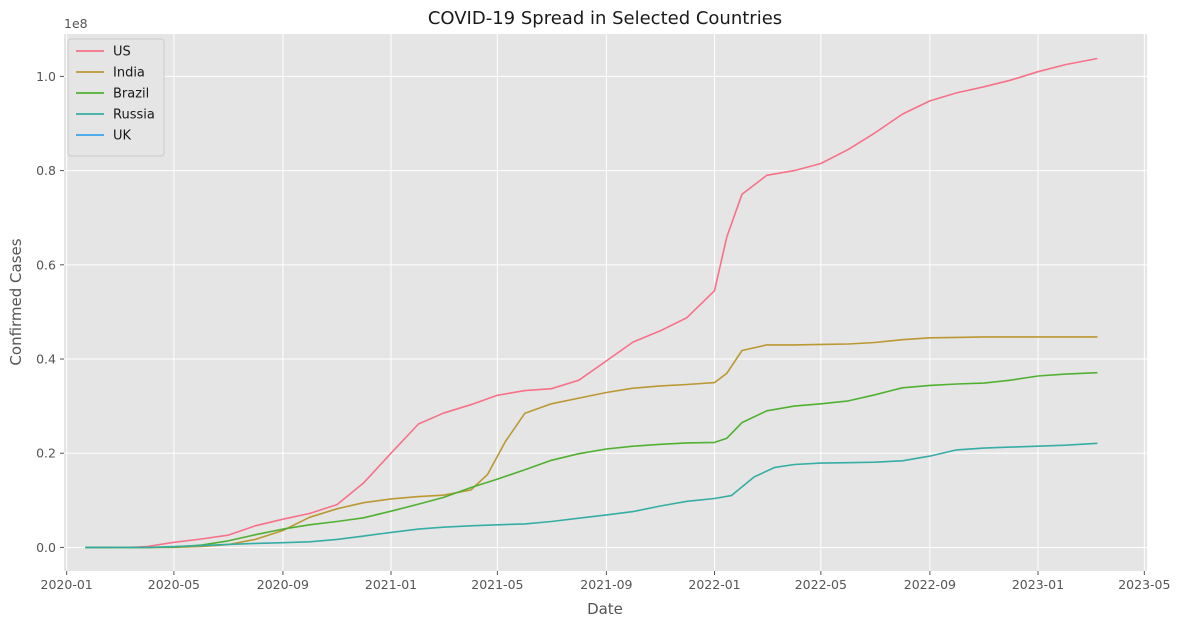 Image resolution: width=1182 pixels, height=626 pixels. What do you see at coordinates (46, 547) in the screenshot?
I see `y-tick-label: 0.0` at bounding box center [46, 547].